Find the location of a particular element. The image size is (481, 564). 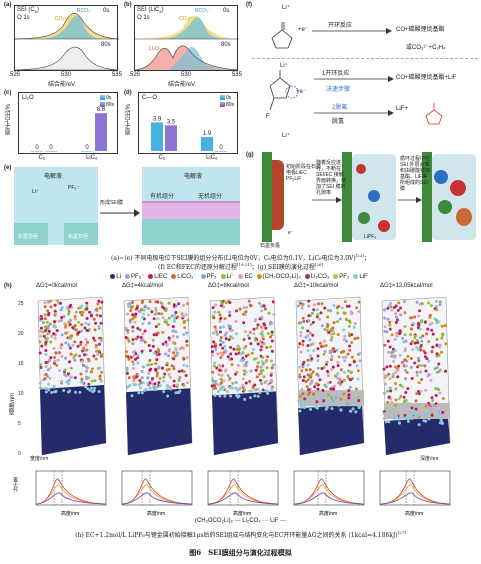

cats-c: C₆ LiC₆ is located at coordinates (68, 158).